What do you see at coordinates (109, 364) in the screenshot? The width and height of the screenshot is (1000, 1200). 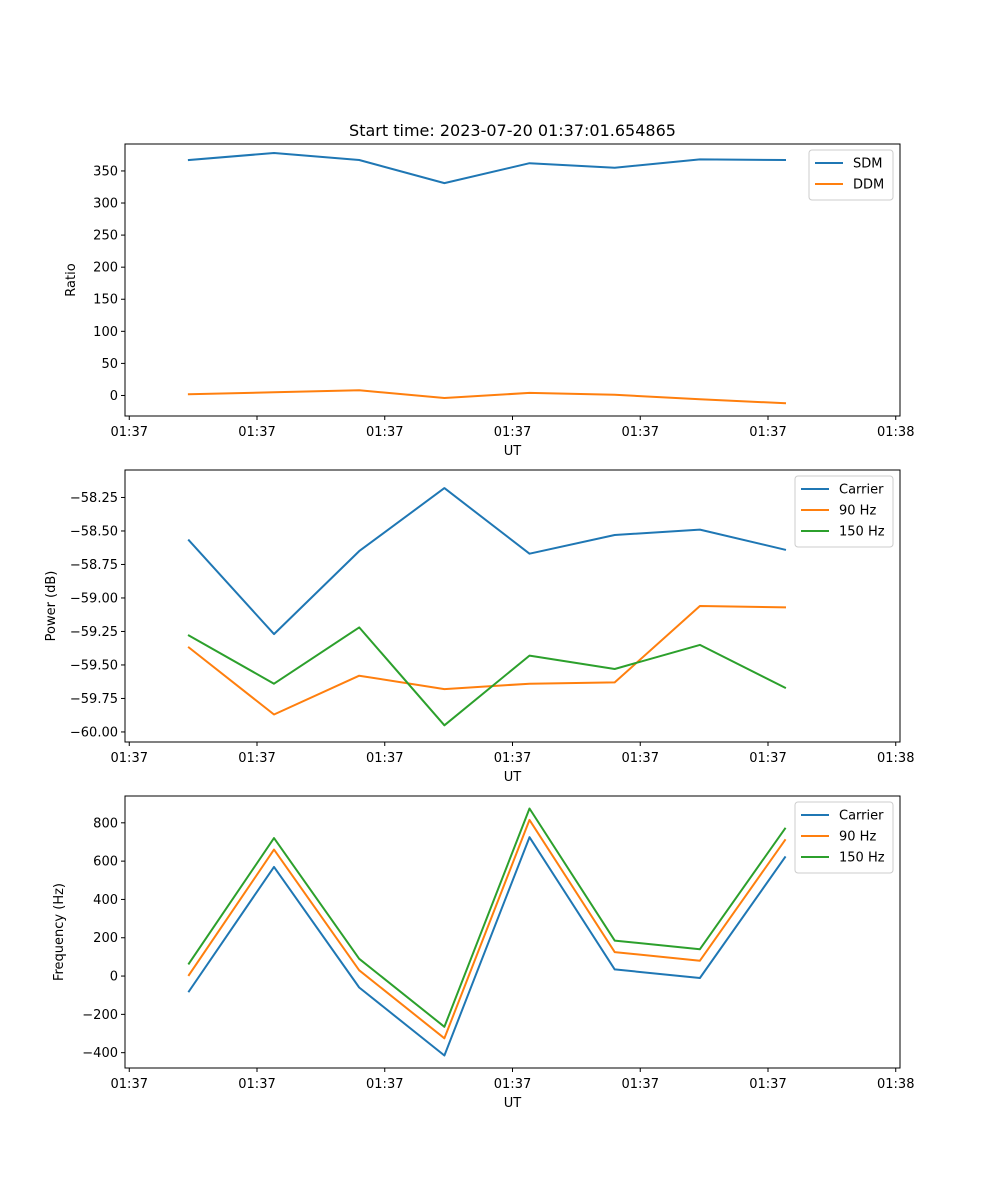 I see `y-tick-label: 50` at bounding box center [109, 364].